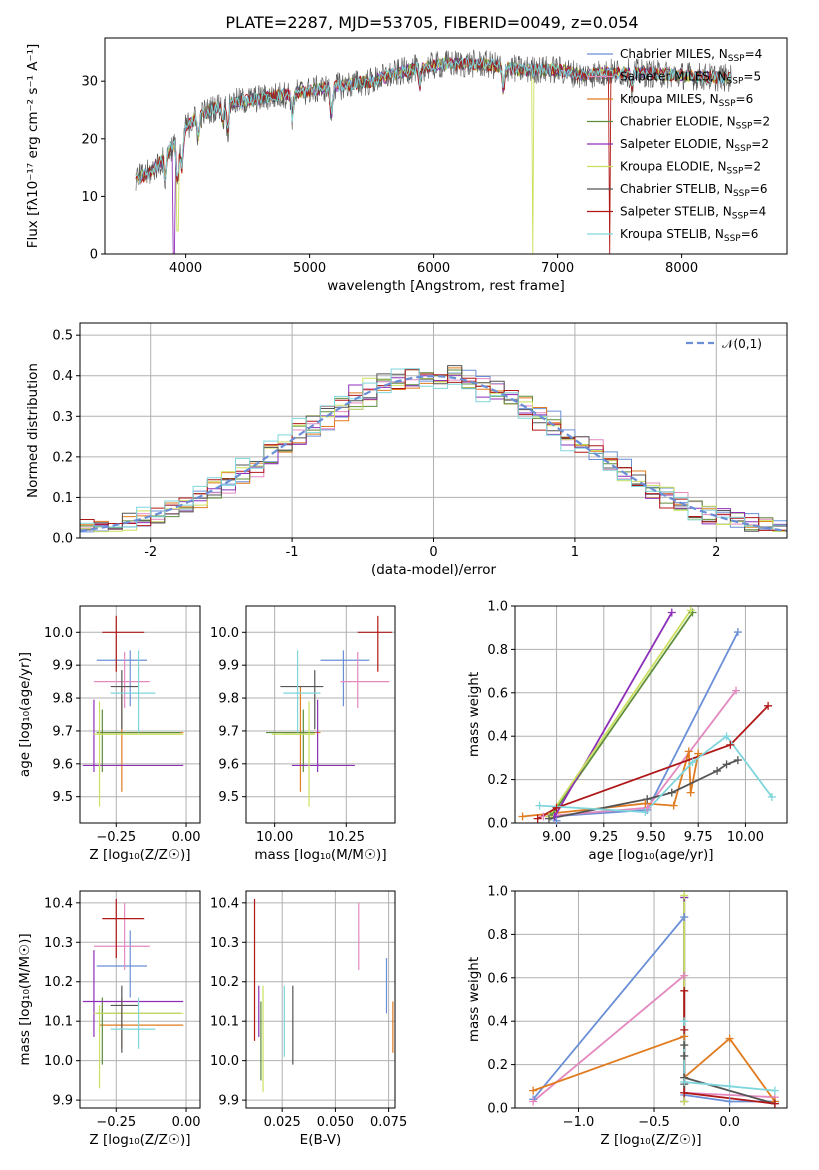 The image size is (819, 1170). Describe the element at coordinates (446, 286) in the screenshot. I see `x-axis-label: wavelength [Angstrom, rest frame]` at that location.